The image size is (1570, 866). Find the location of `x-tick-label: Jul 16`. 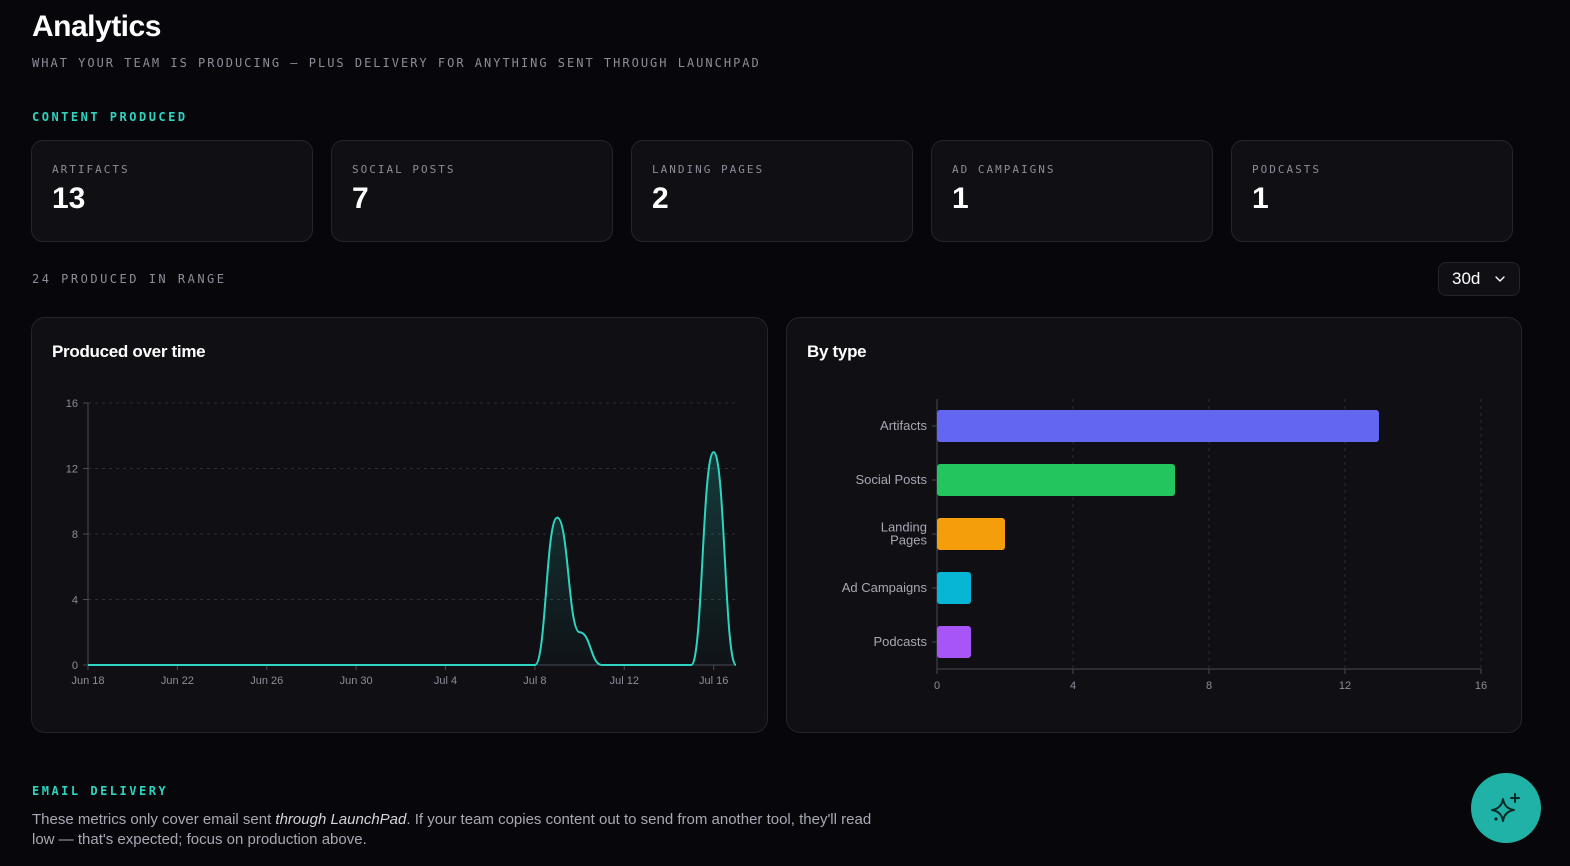

x-tick-label: Jul 16 is located at coordinates (713, 681).